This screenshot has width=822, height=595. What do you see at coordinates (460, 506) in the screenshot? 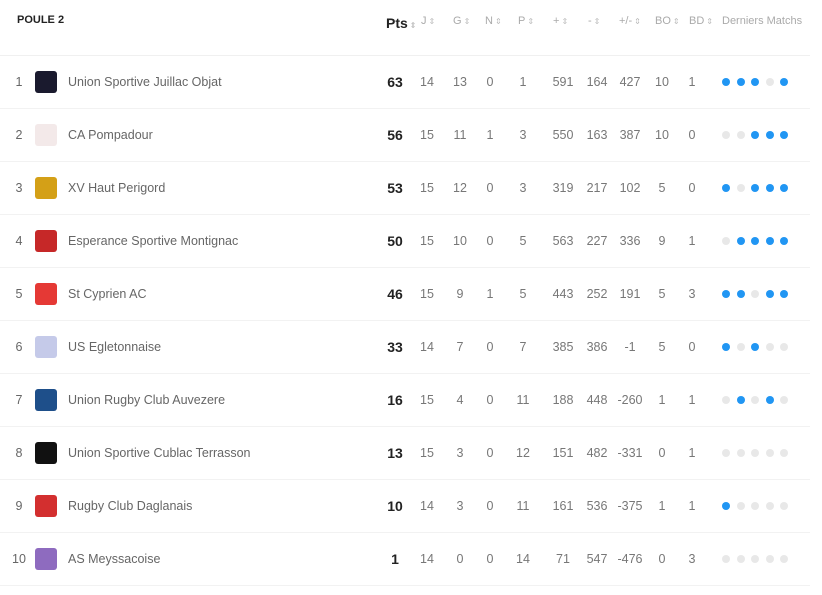
I see `cell-g: 3` at bounding box center [460, 506].